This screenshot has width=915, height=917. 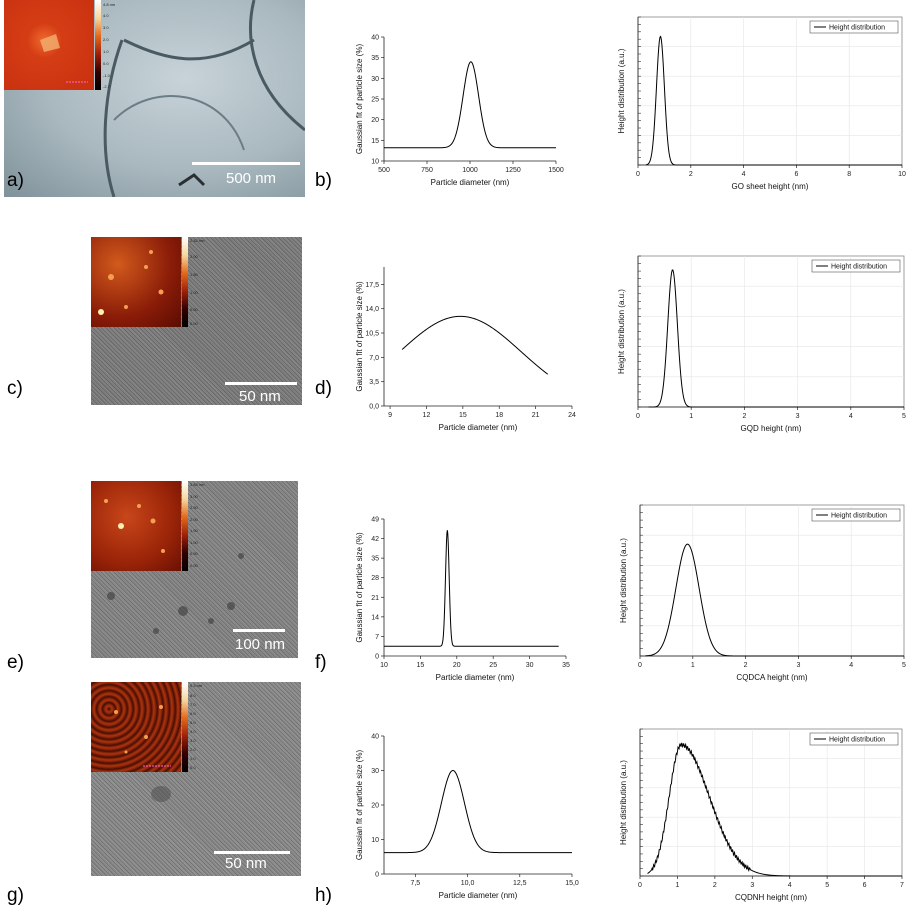 I want to click on y-tick-label: 0, so click(x=377, y=875).